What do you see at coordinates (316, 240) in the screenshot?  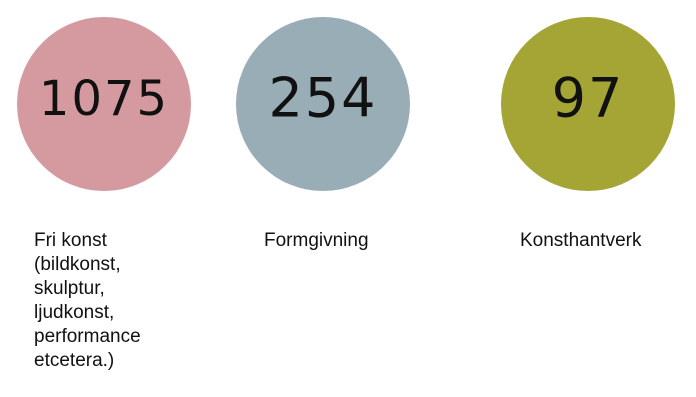 I see `category-label-formgivning: Formgivning` at bounding box center [316, 240].